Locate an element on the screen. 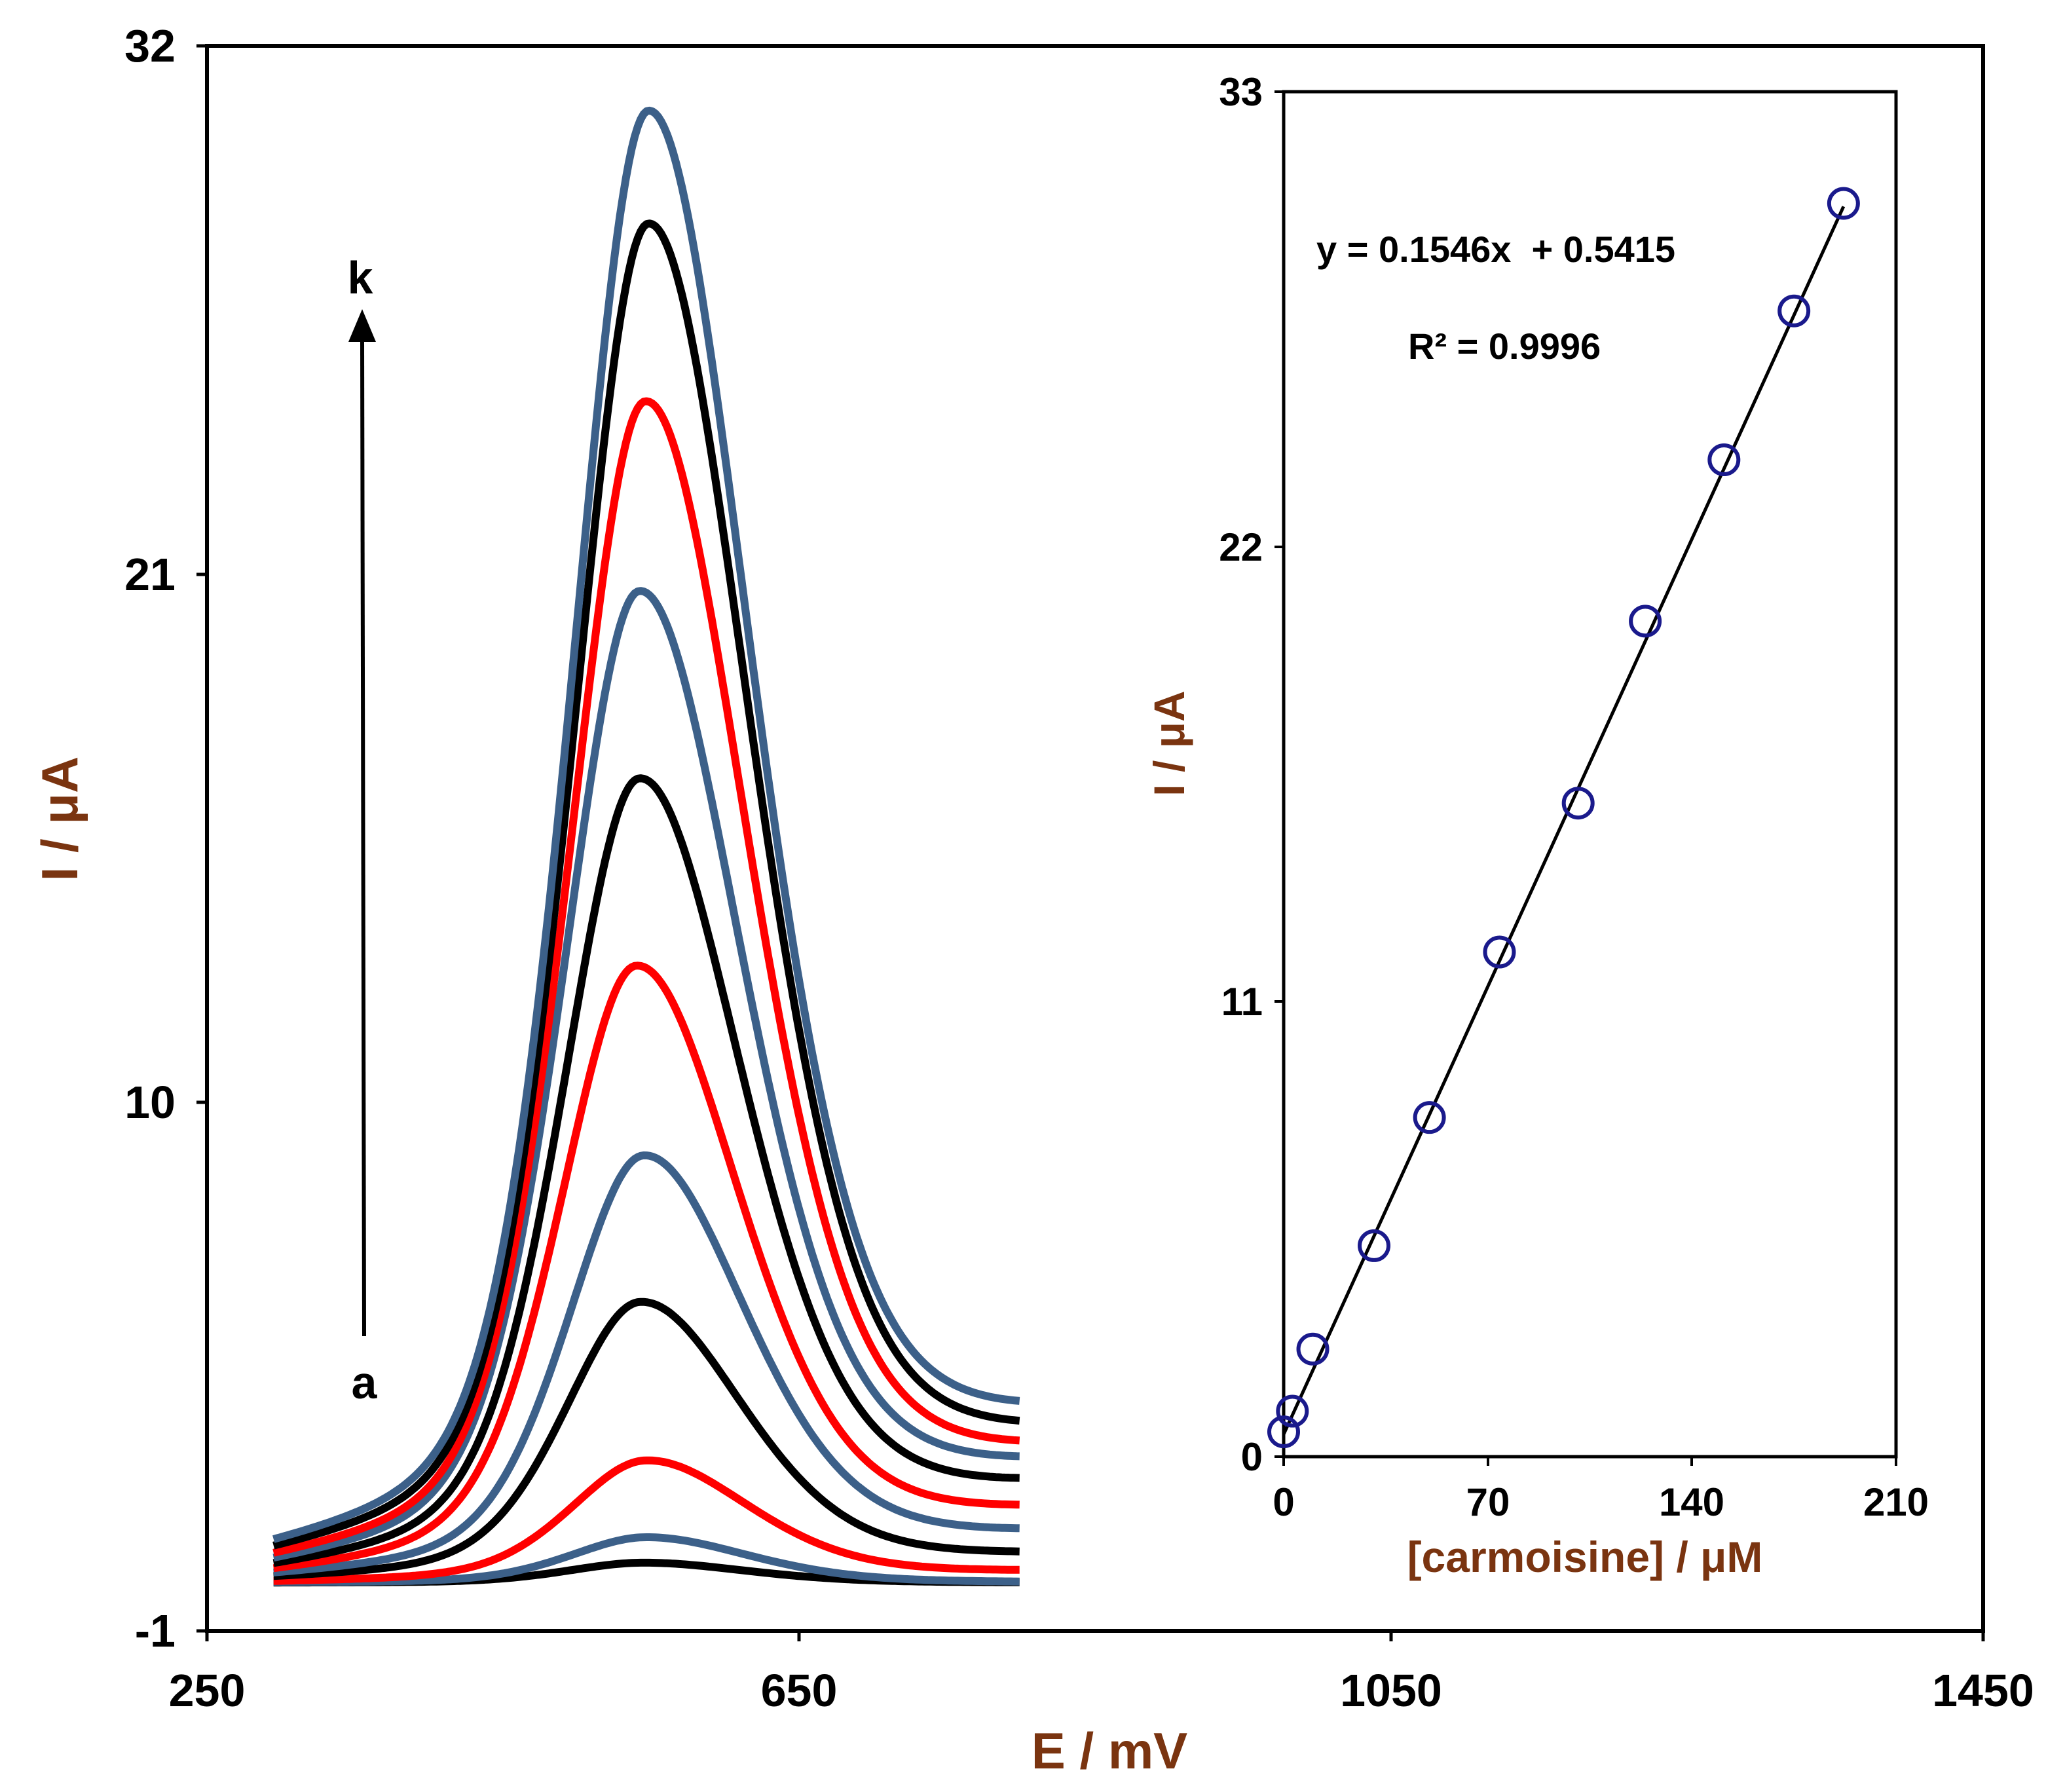  voltammogram-curve-d is located at coordinates (646, 1438).